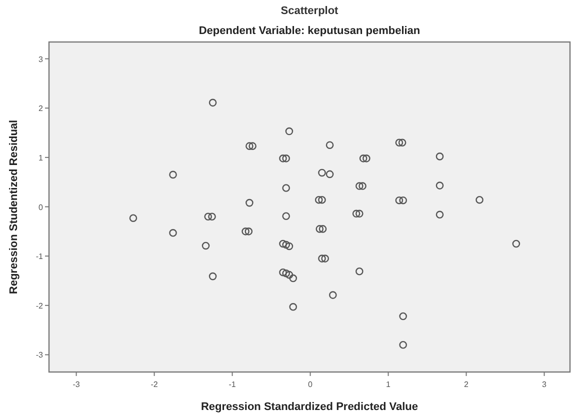 Image resolution: width=580 pixels, height=420 pixels. Describe the element at coordinates (41, 59) in the screenshot. I see `y-tick-label: 3` at that location.